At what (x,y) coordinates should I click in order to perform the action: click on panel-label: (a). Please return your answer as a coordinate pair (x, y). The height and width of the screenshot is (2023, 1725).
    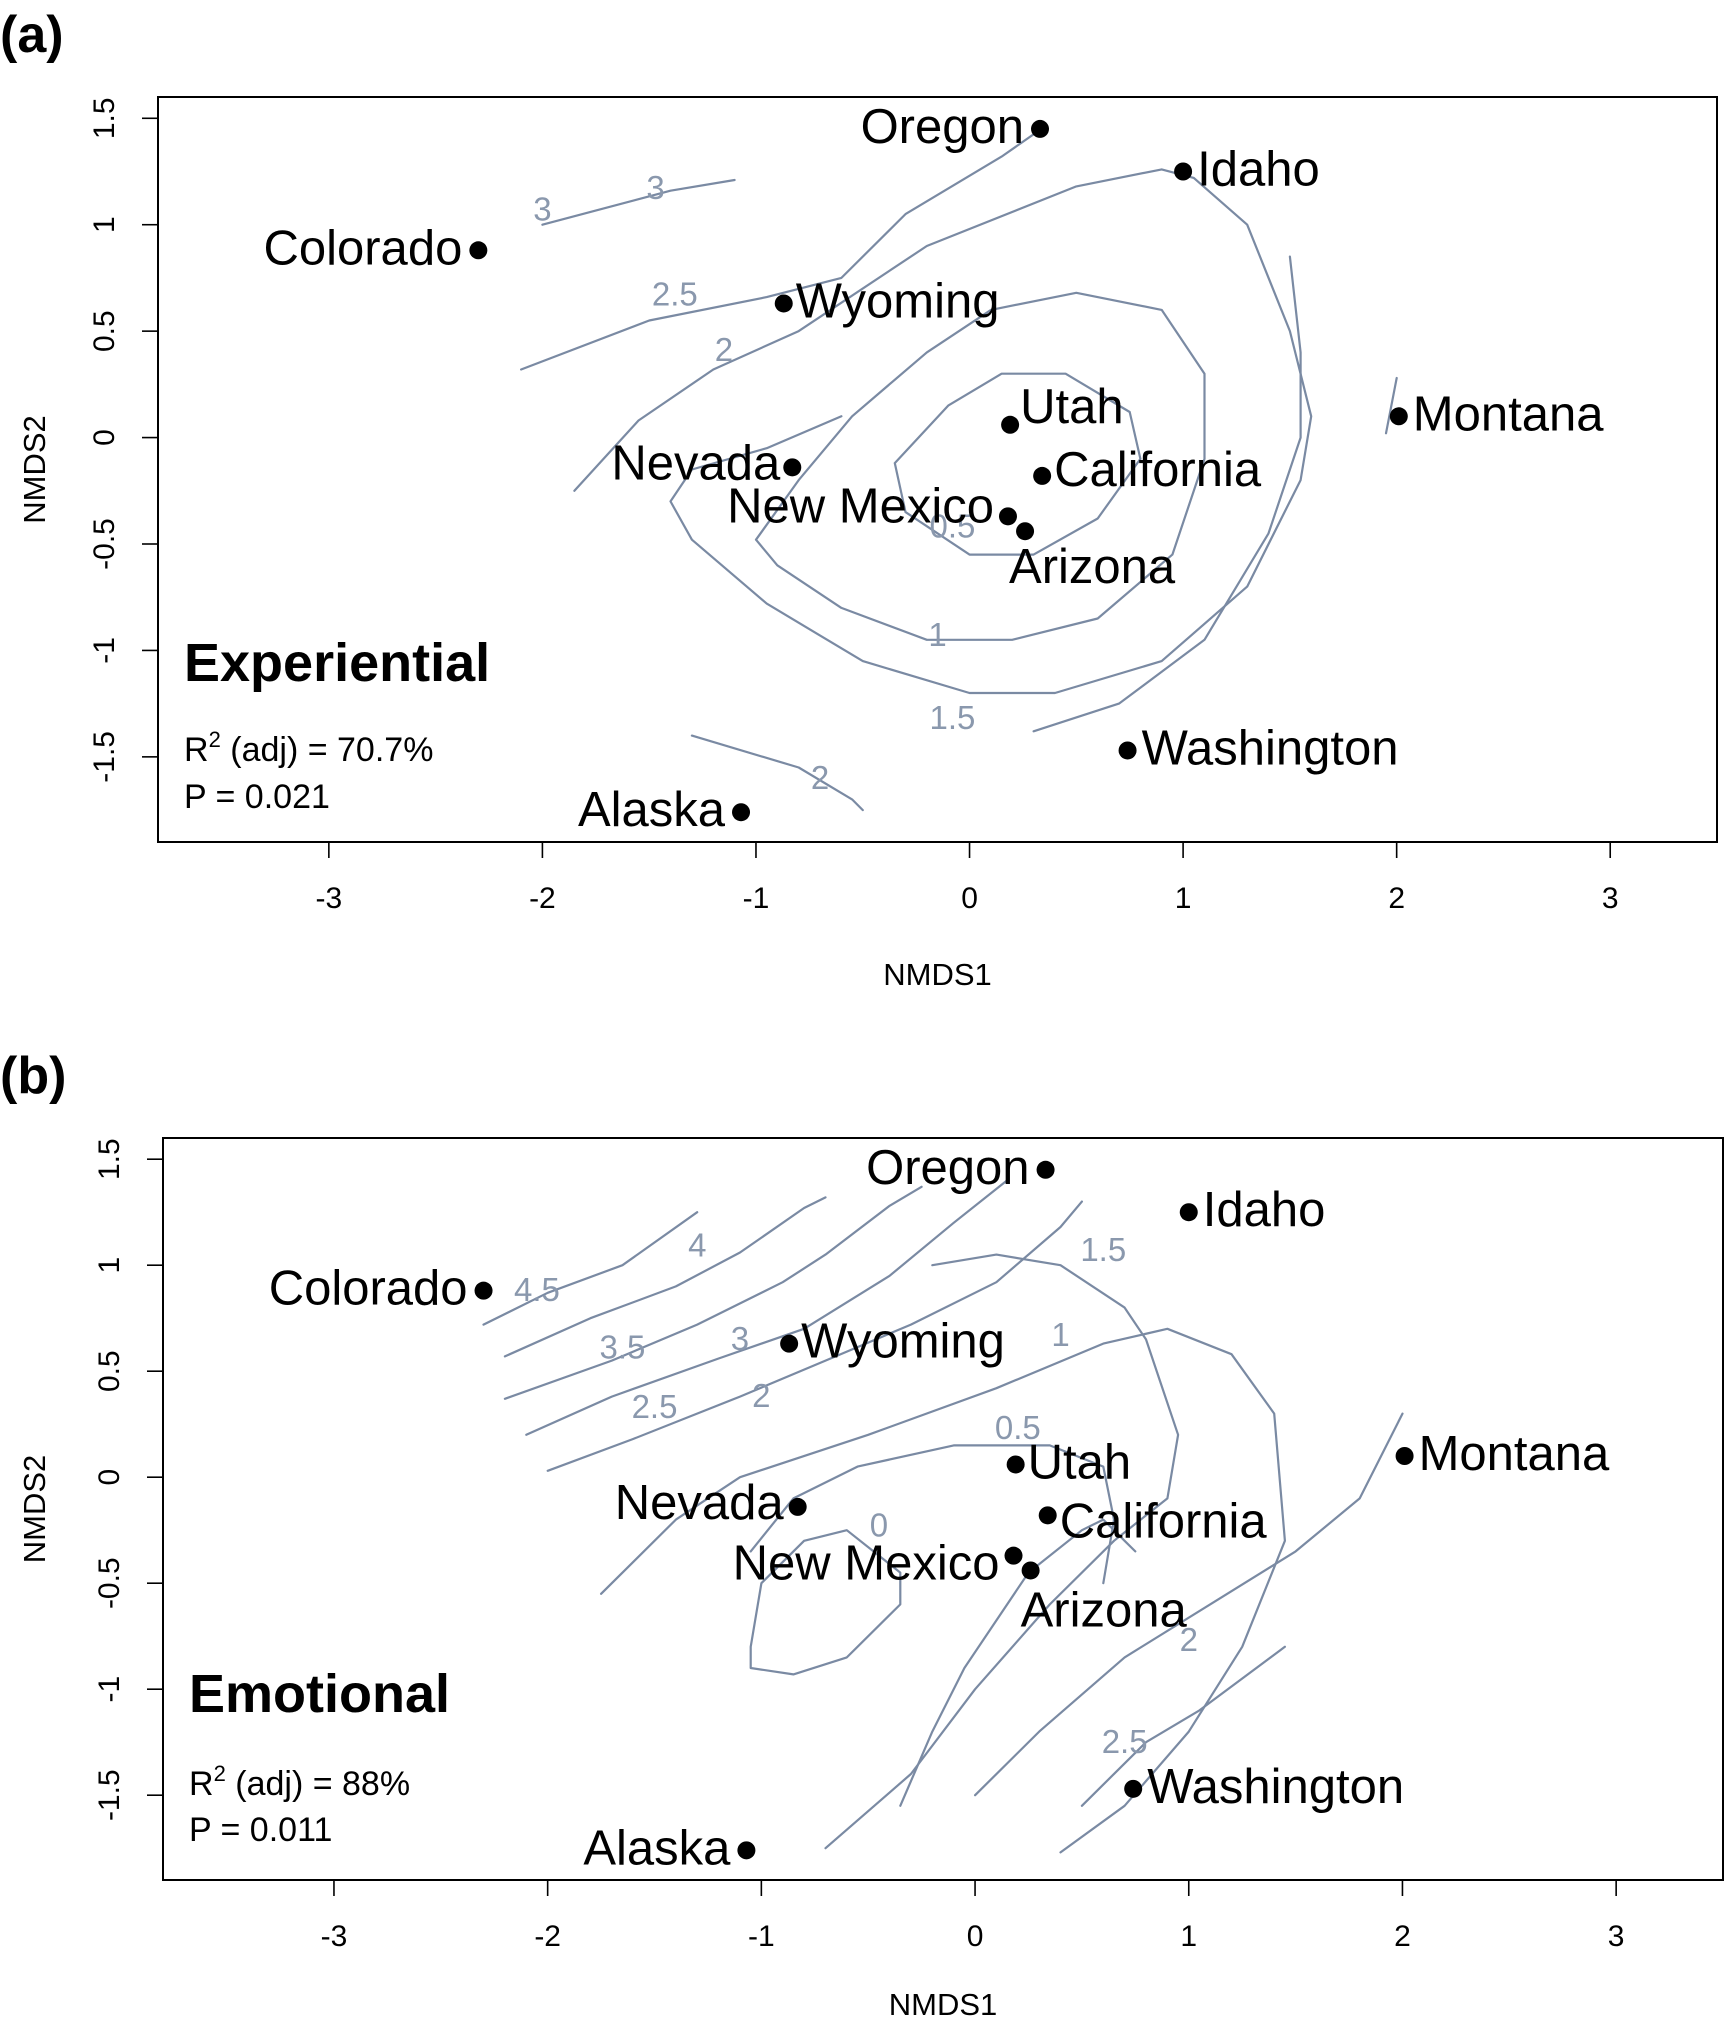
    Looking at the image, I should click on (32, 35).